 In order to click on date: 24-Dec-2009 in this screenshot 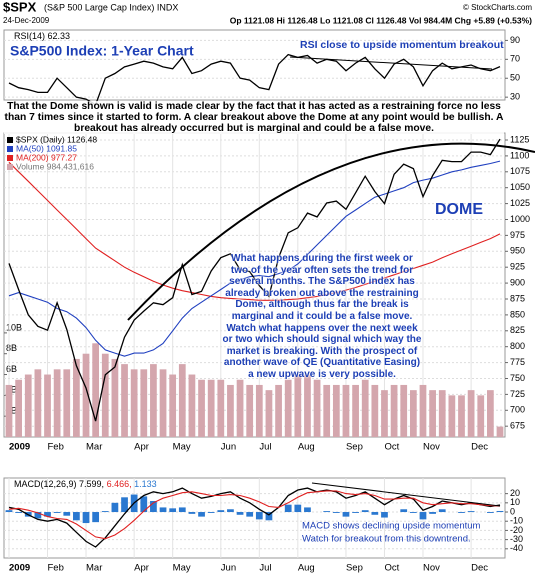, I will do `click(26, 20)`.